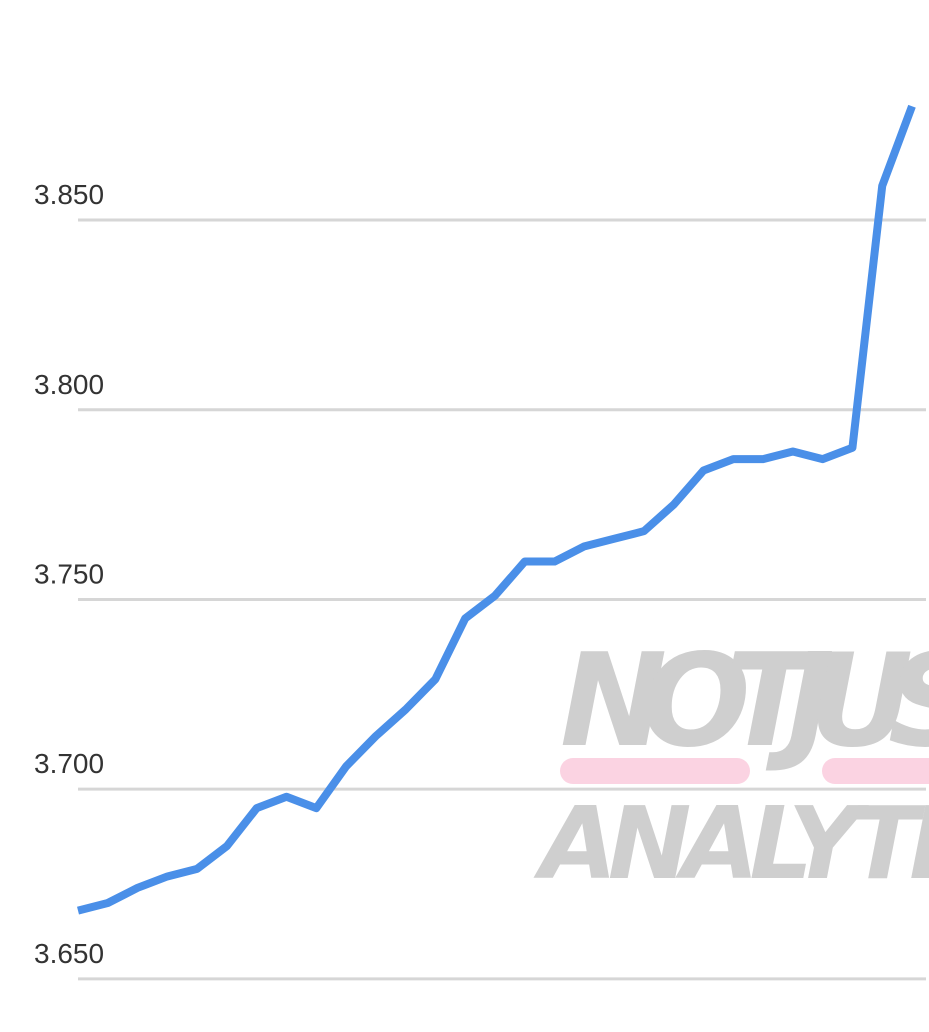  Describe the element at coordinates (744, 701) in the screenshot. I see `watermark: NOTJUS` at that location.